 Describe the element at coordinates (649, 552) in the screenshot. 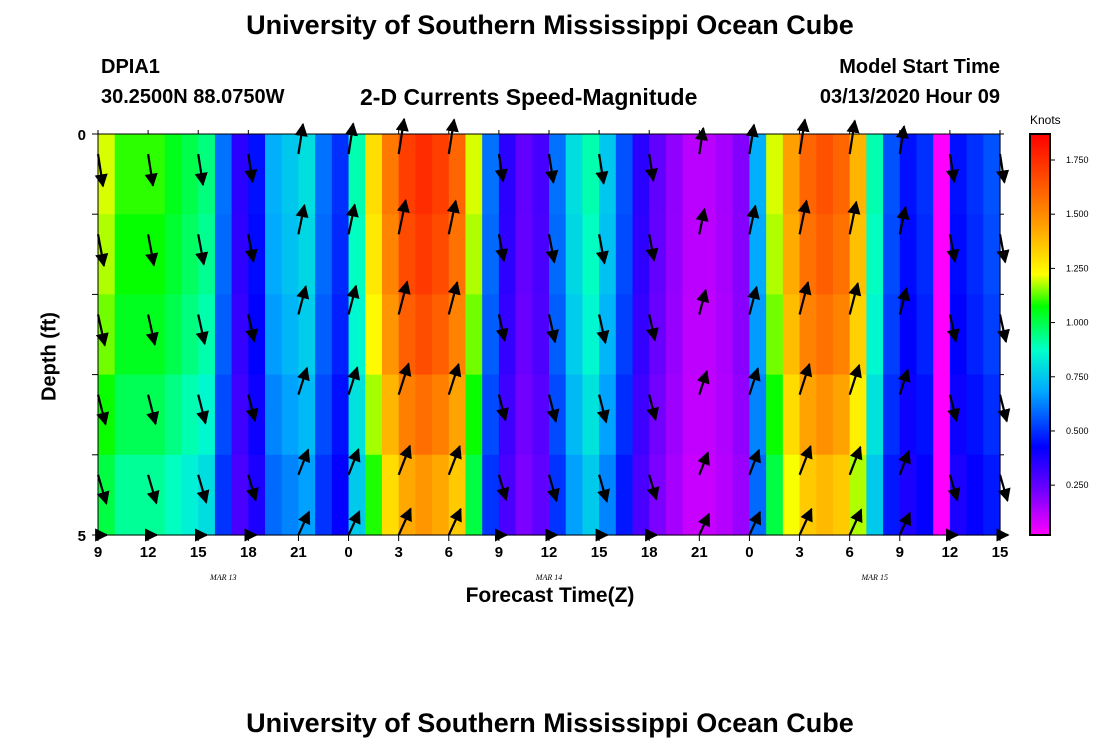

I see `x-tick-label: 18` at that location.